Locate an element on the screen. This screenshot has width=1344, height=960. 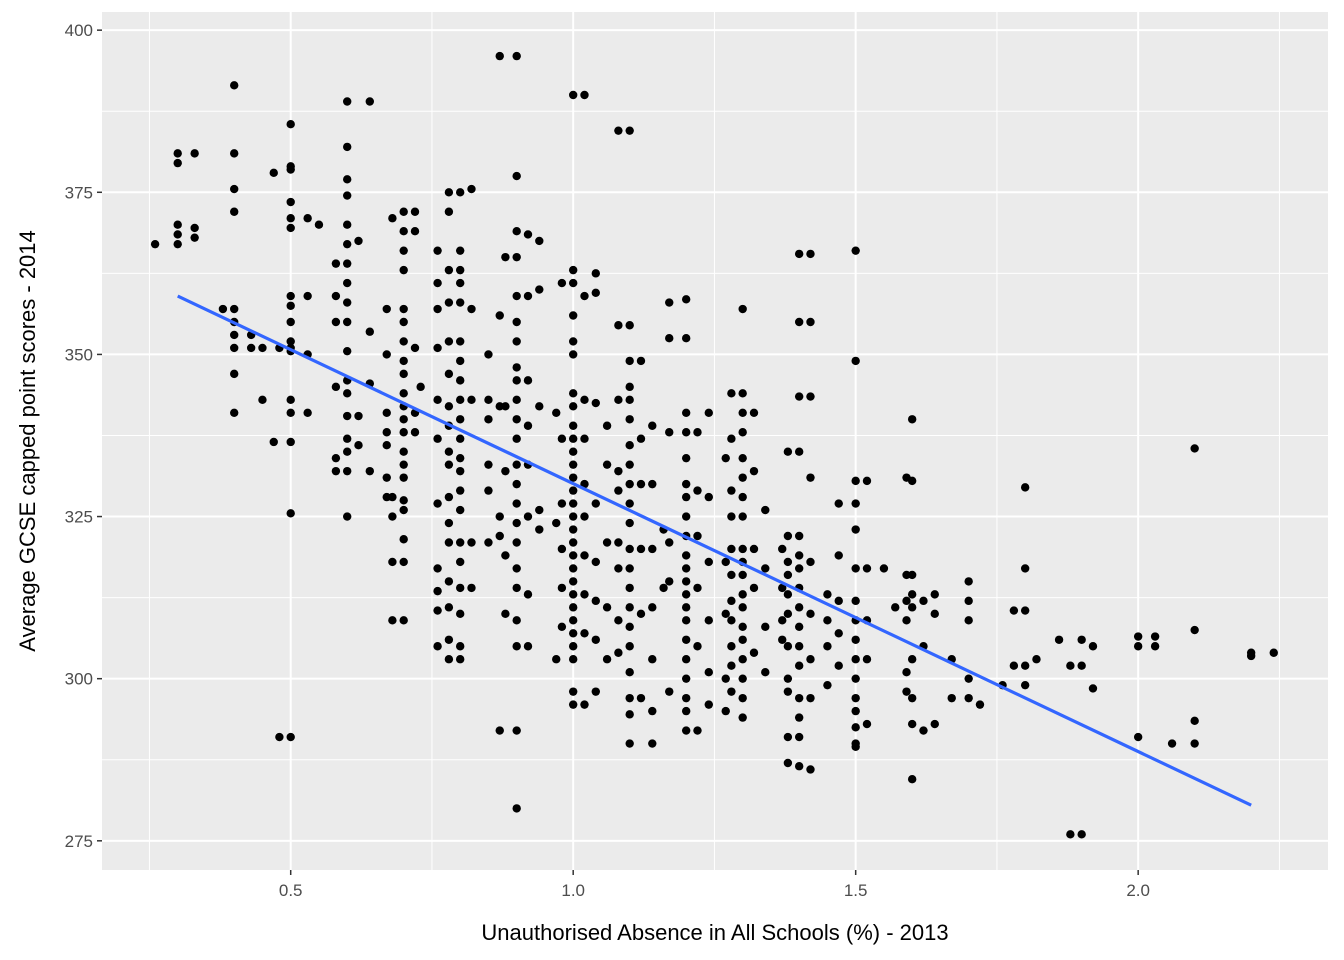
x-tick-label: 1.5 is located at coordinates (856, 890).